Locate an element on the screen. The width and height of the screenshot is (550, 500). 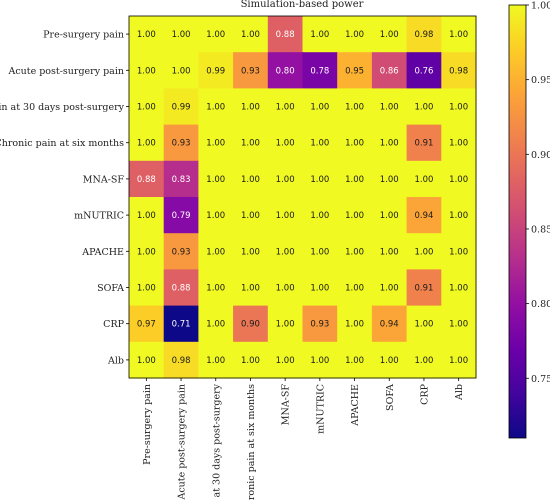
cell-value-label: 0.76 is located at coordinates (423, 71).